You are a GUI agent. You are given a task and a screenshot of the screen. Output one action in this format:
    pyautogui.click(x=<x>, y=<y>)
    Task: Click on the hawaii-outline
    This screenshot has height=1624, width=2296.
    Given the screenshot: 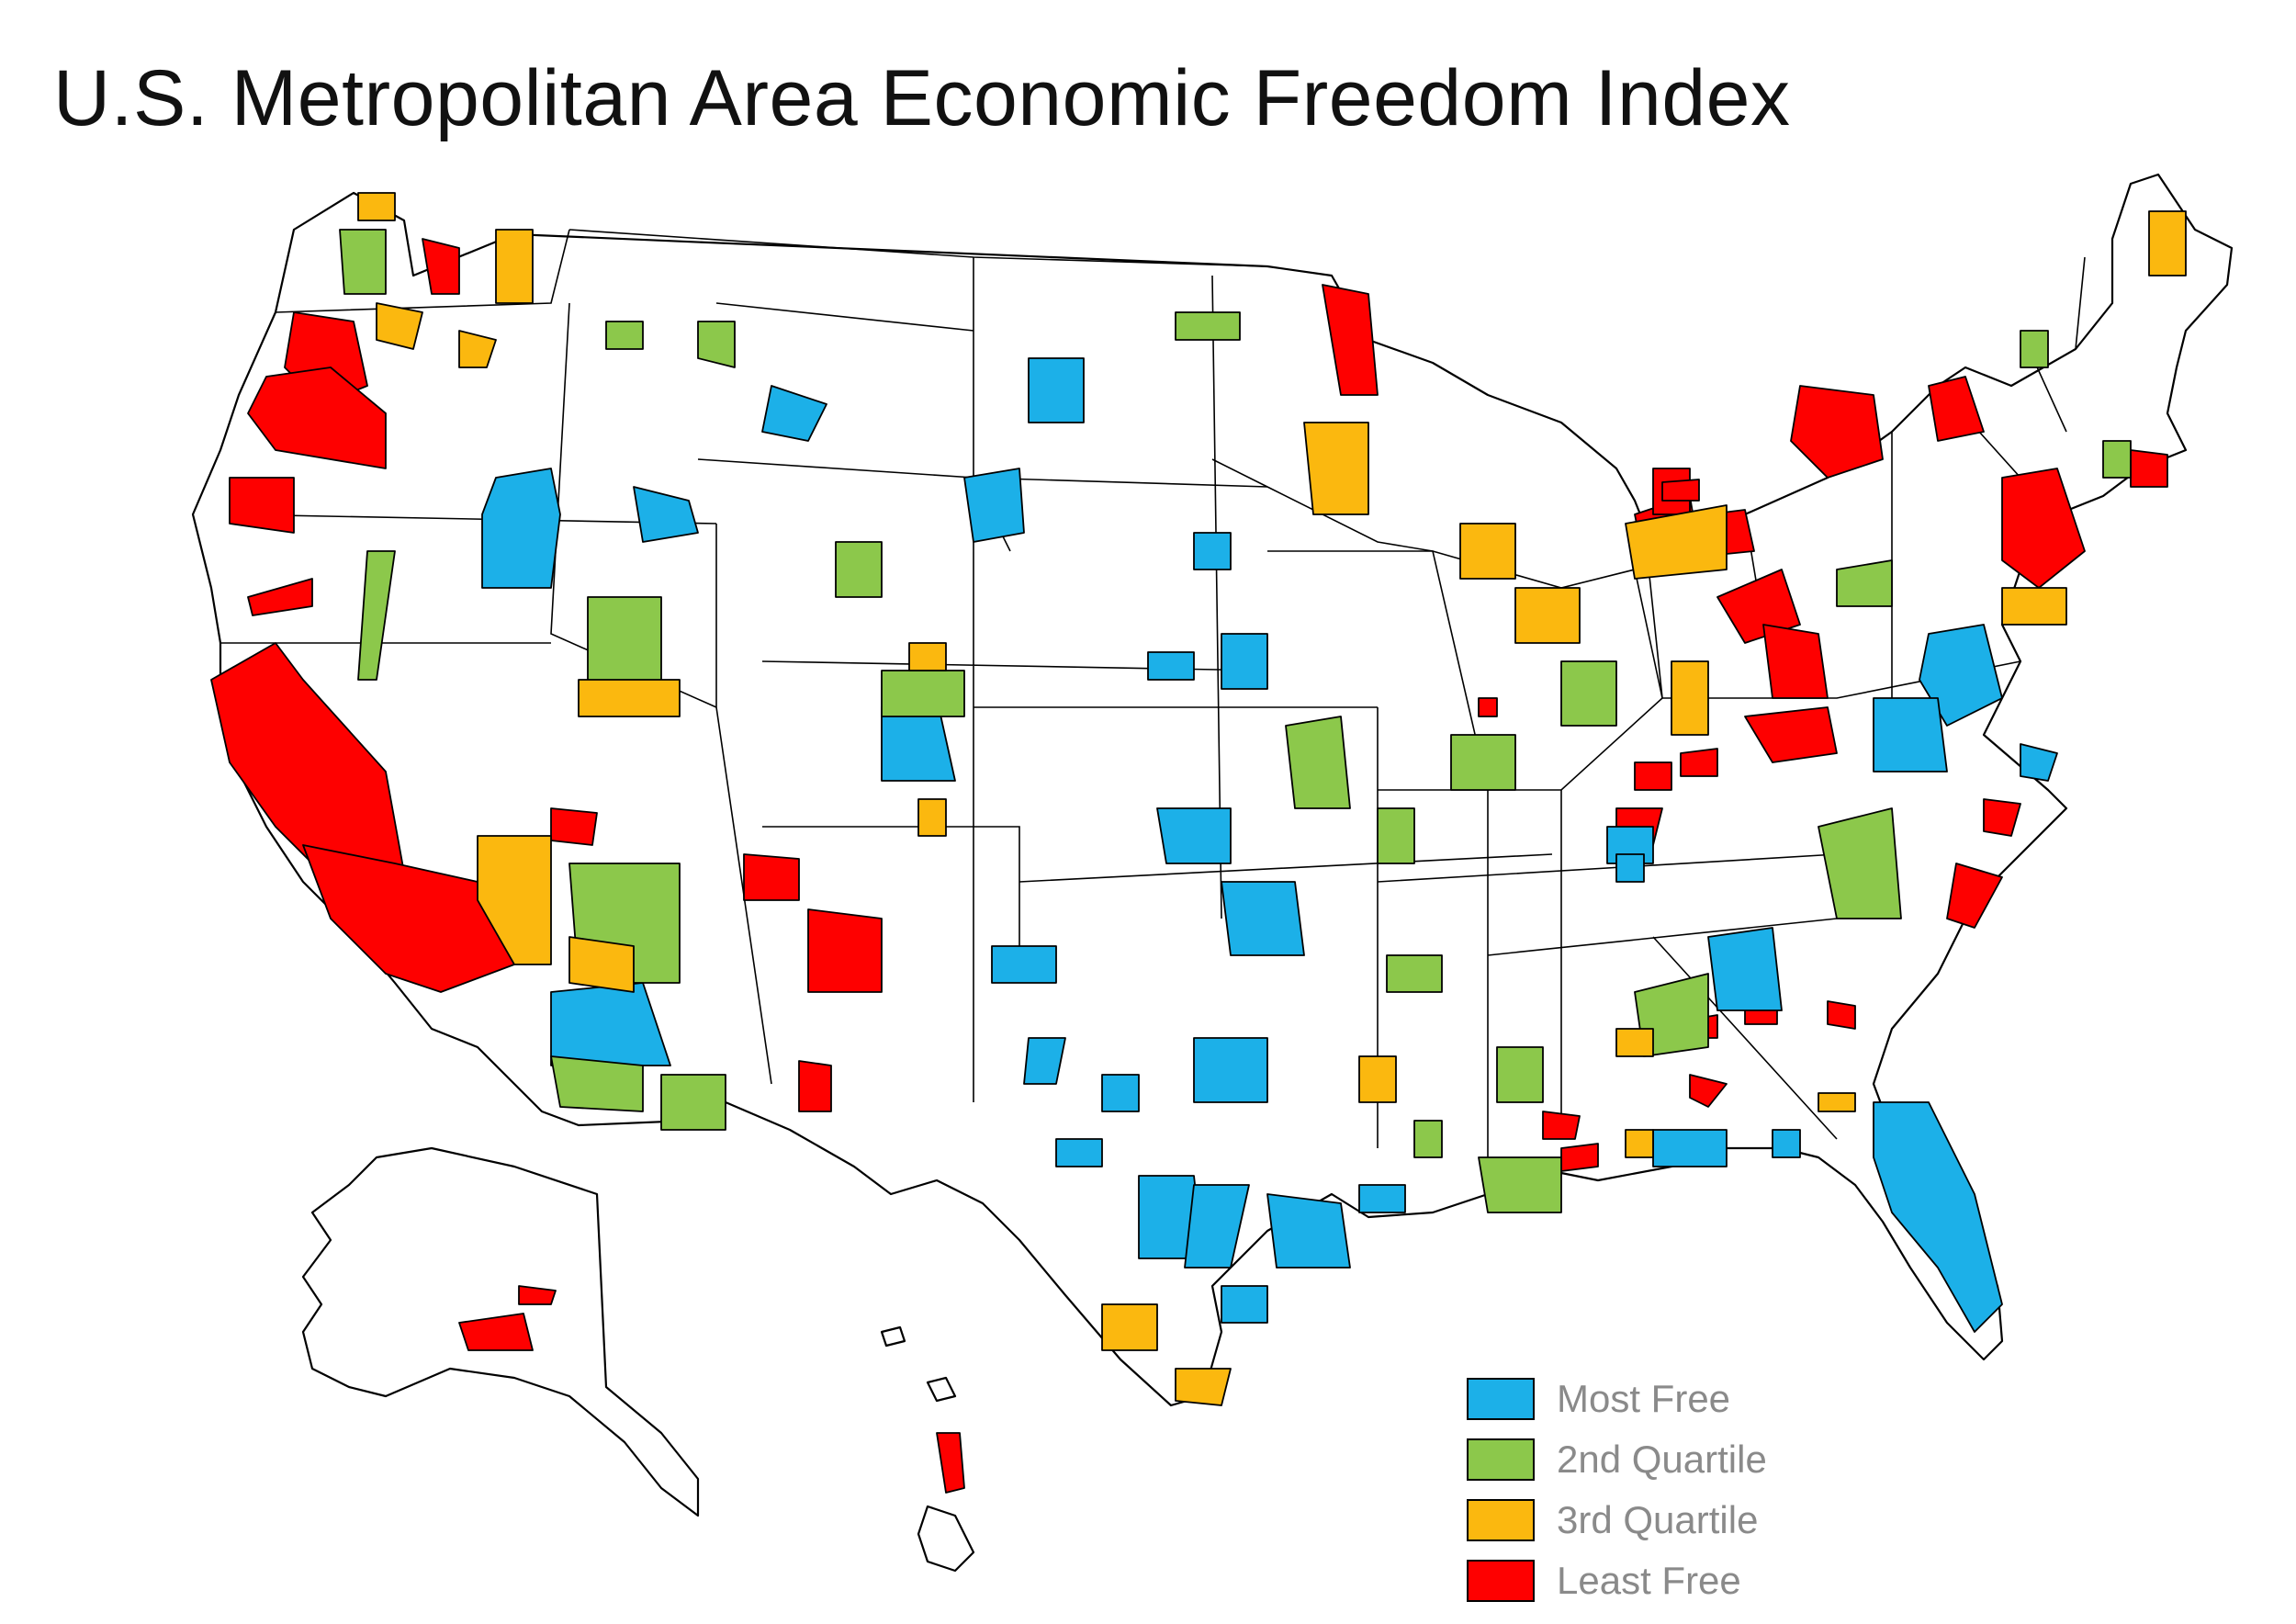 What is the action you would take?
    pyautogui.click(x=928, y=1449)
    